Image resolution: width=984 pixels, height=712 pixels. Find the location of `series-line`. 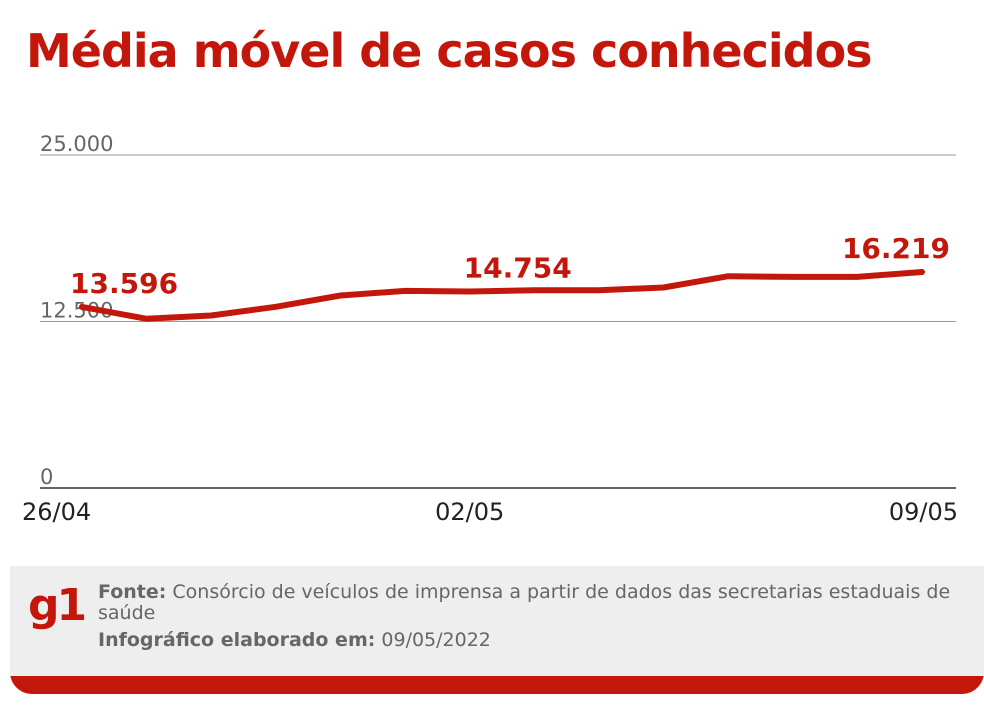

series-line is located at coordinates (502, 295).